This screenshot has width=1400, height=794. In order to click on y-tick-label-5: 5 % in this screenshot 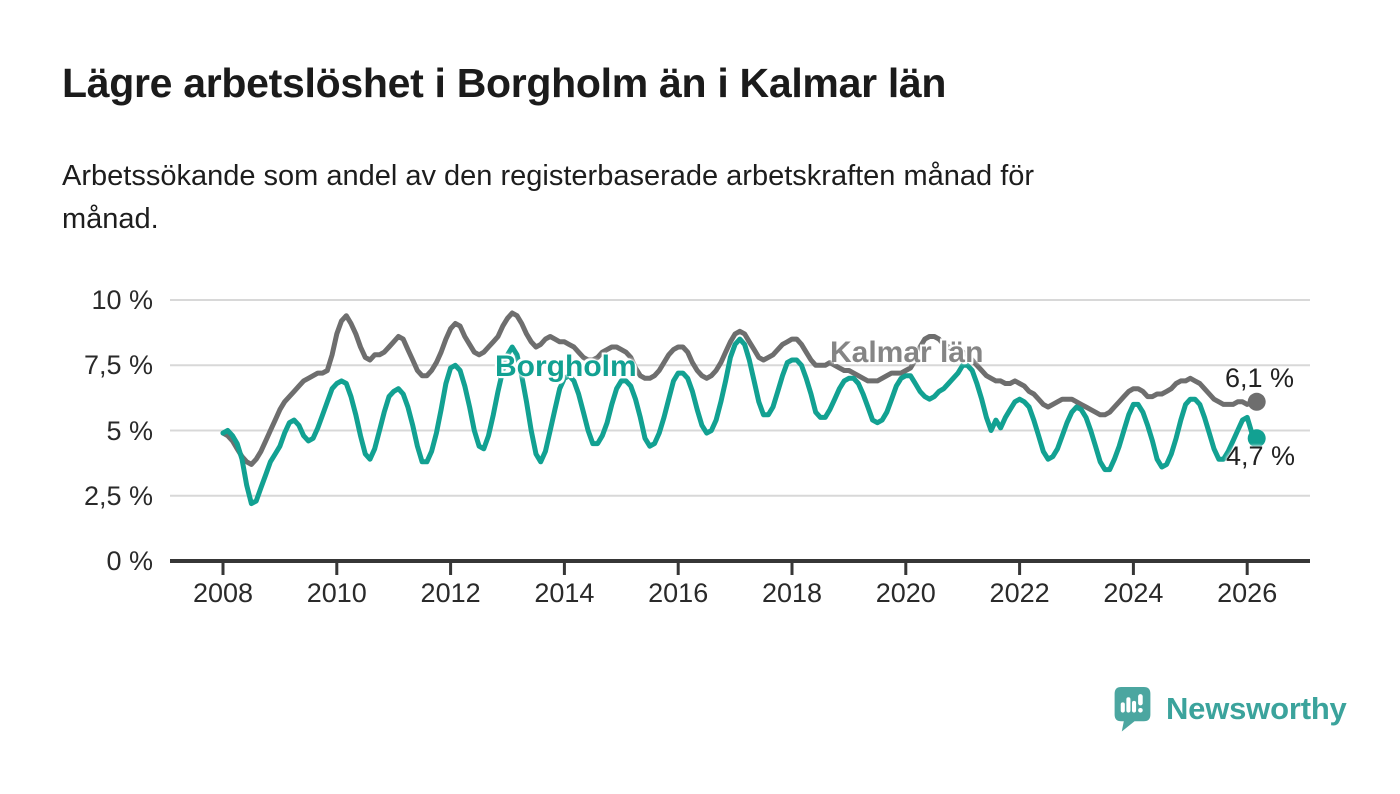, I will do `click(129, 430)`.